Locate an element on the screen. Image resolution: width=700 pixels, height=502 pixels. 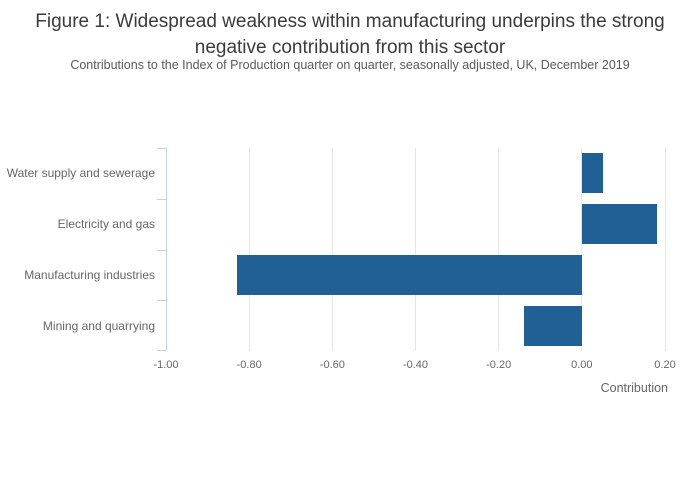
gridline--0.60 is located at coordinates (332, 249).